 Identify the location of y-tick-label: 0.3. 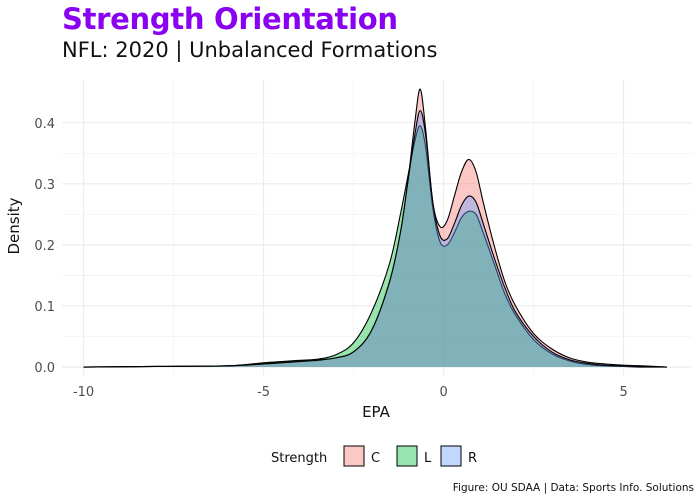
(44, 185).